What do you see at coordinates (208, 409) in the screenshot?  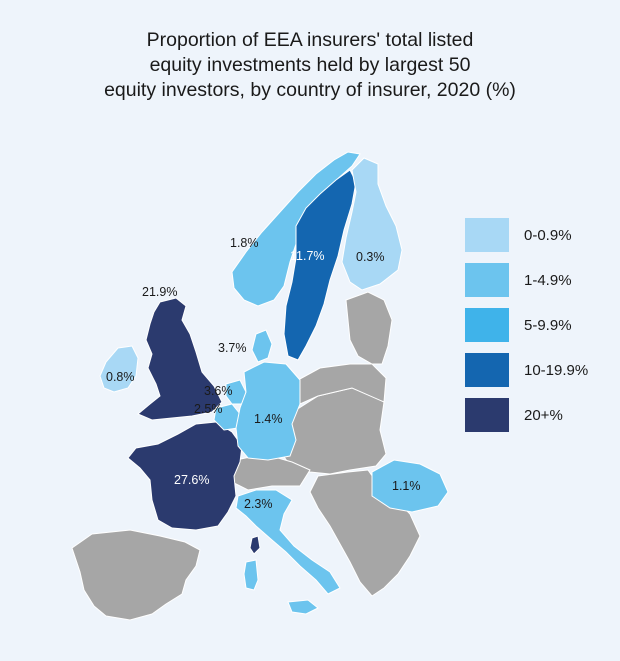 I see `belgium-value: 2.5%` at bounding box center [208, 409].